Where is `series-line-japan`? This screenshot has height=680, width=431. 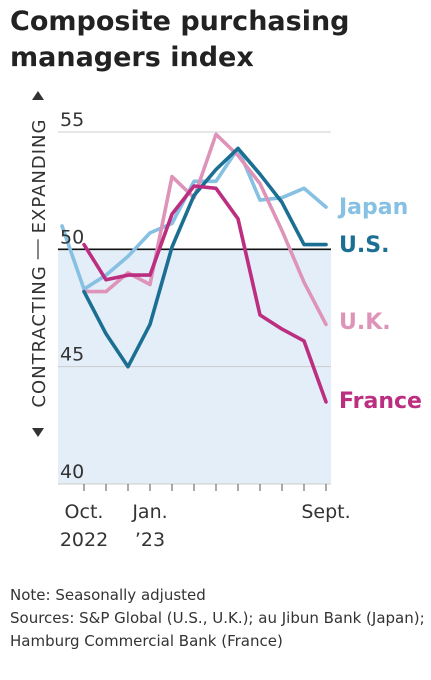
series-line-japan is located at coordinates (194, 219).